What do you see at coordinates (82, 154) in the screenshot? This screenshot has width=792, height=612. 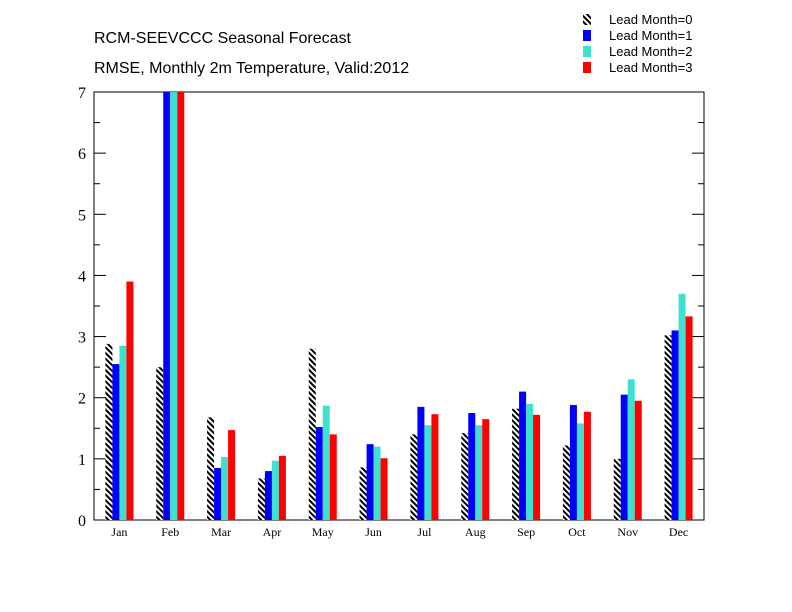 I see `y-tick-label: 6` at bounding box center [82, 154].